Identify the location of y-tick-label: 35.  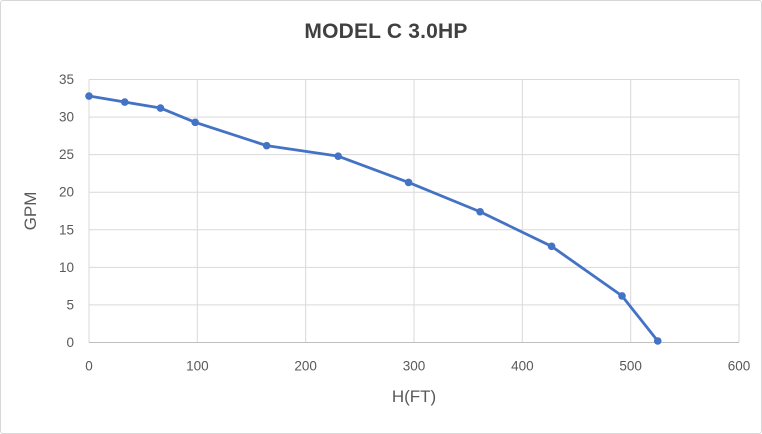
(66, 79).